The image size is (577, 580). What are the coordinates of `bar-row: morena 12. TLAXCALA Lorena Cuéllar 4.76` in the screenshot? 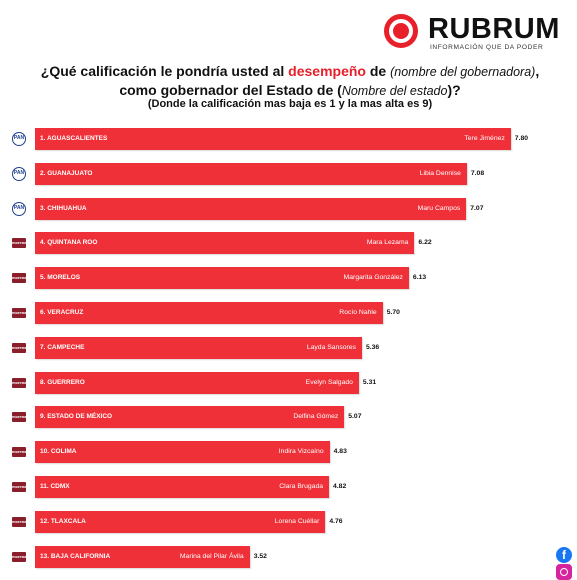 It's located at (288, 521).